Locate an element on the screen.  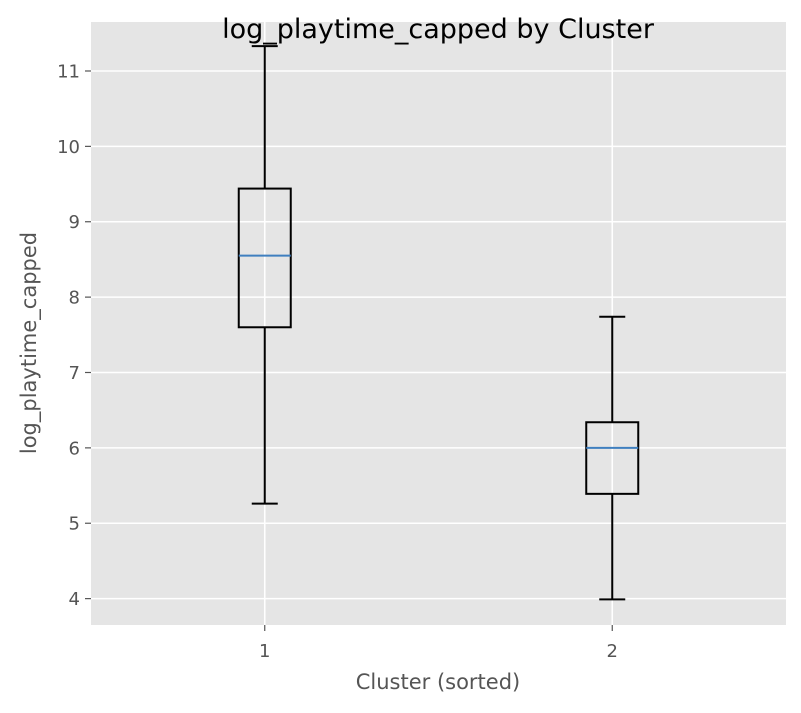
y-tick-label: 4 is located at coordinates (74, 599).